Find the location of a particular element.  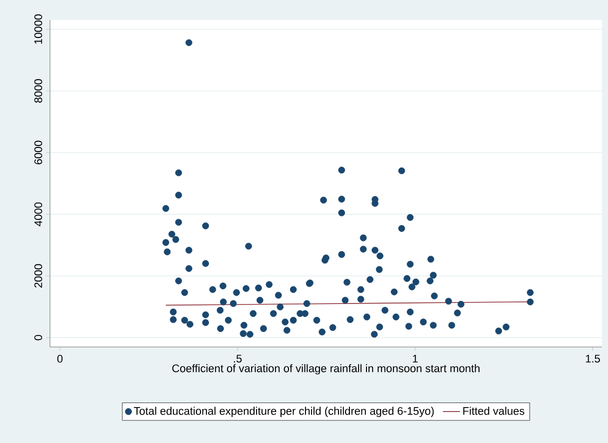

x-tick-label: .5 is located at coordinates (238, 358).